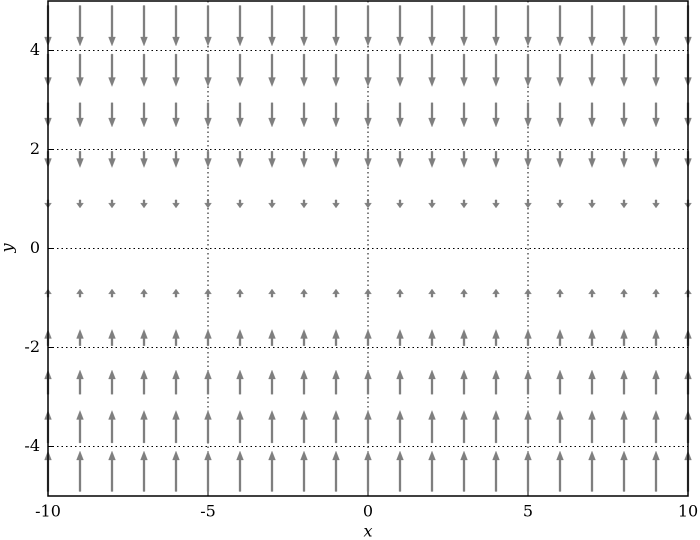 This screenshot has height=540, width=700. I want to click on x-tick-label: -5, so click(208, 511).